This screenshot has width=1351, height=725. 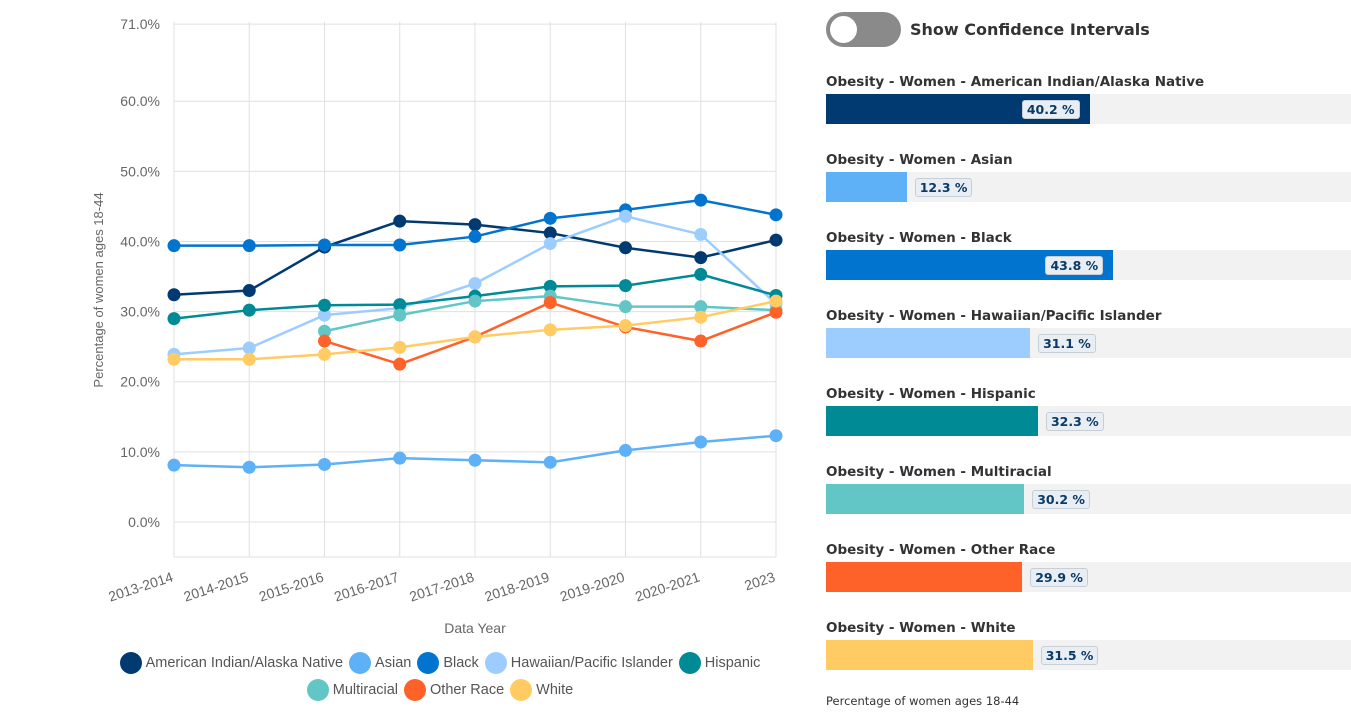 I want to click on legend-item: American Indian/Alaska Native, so click(x=231, y=663).